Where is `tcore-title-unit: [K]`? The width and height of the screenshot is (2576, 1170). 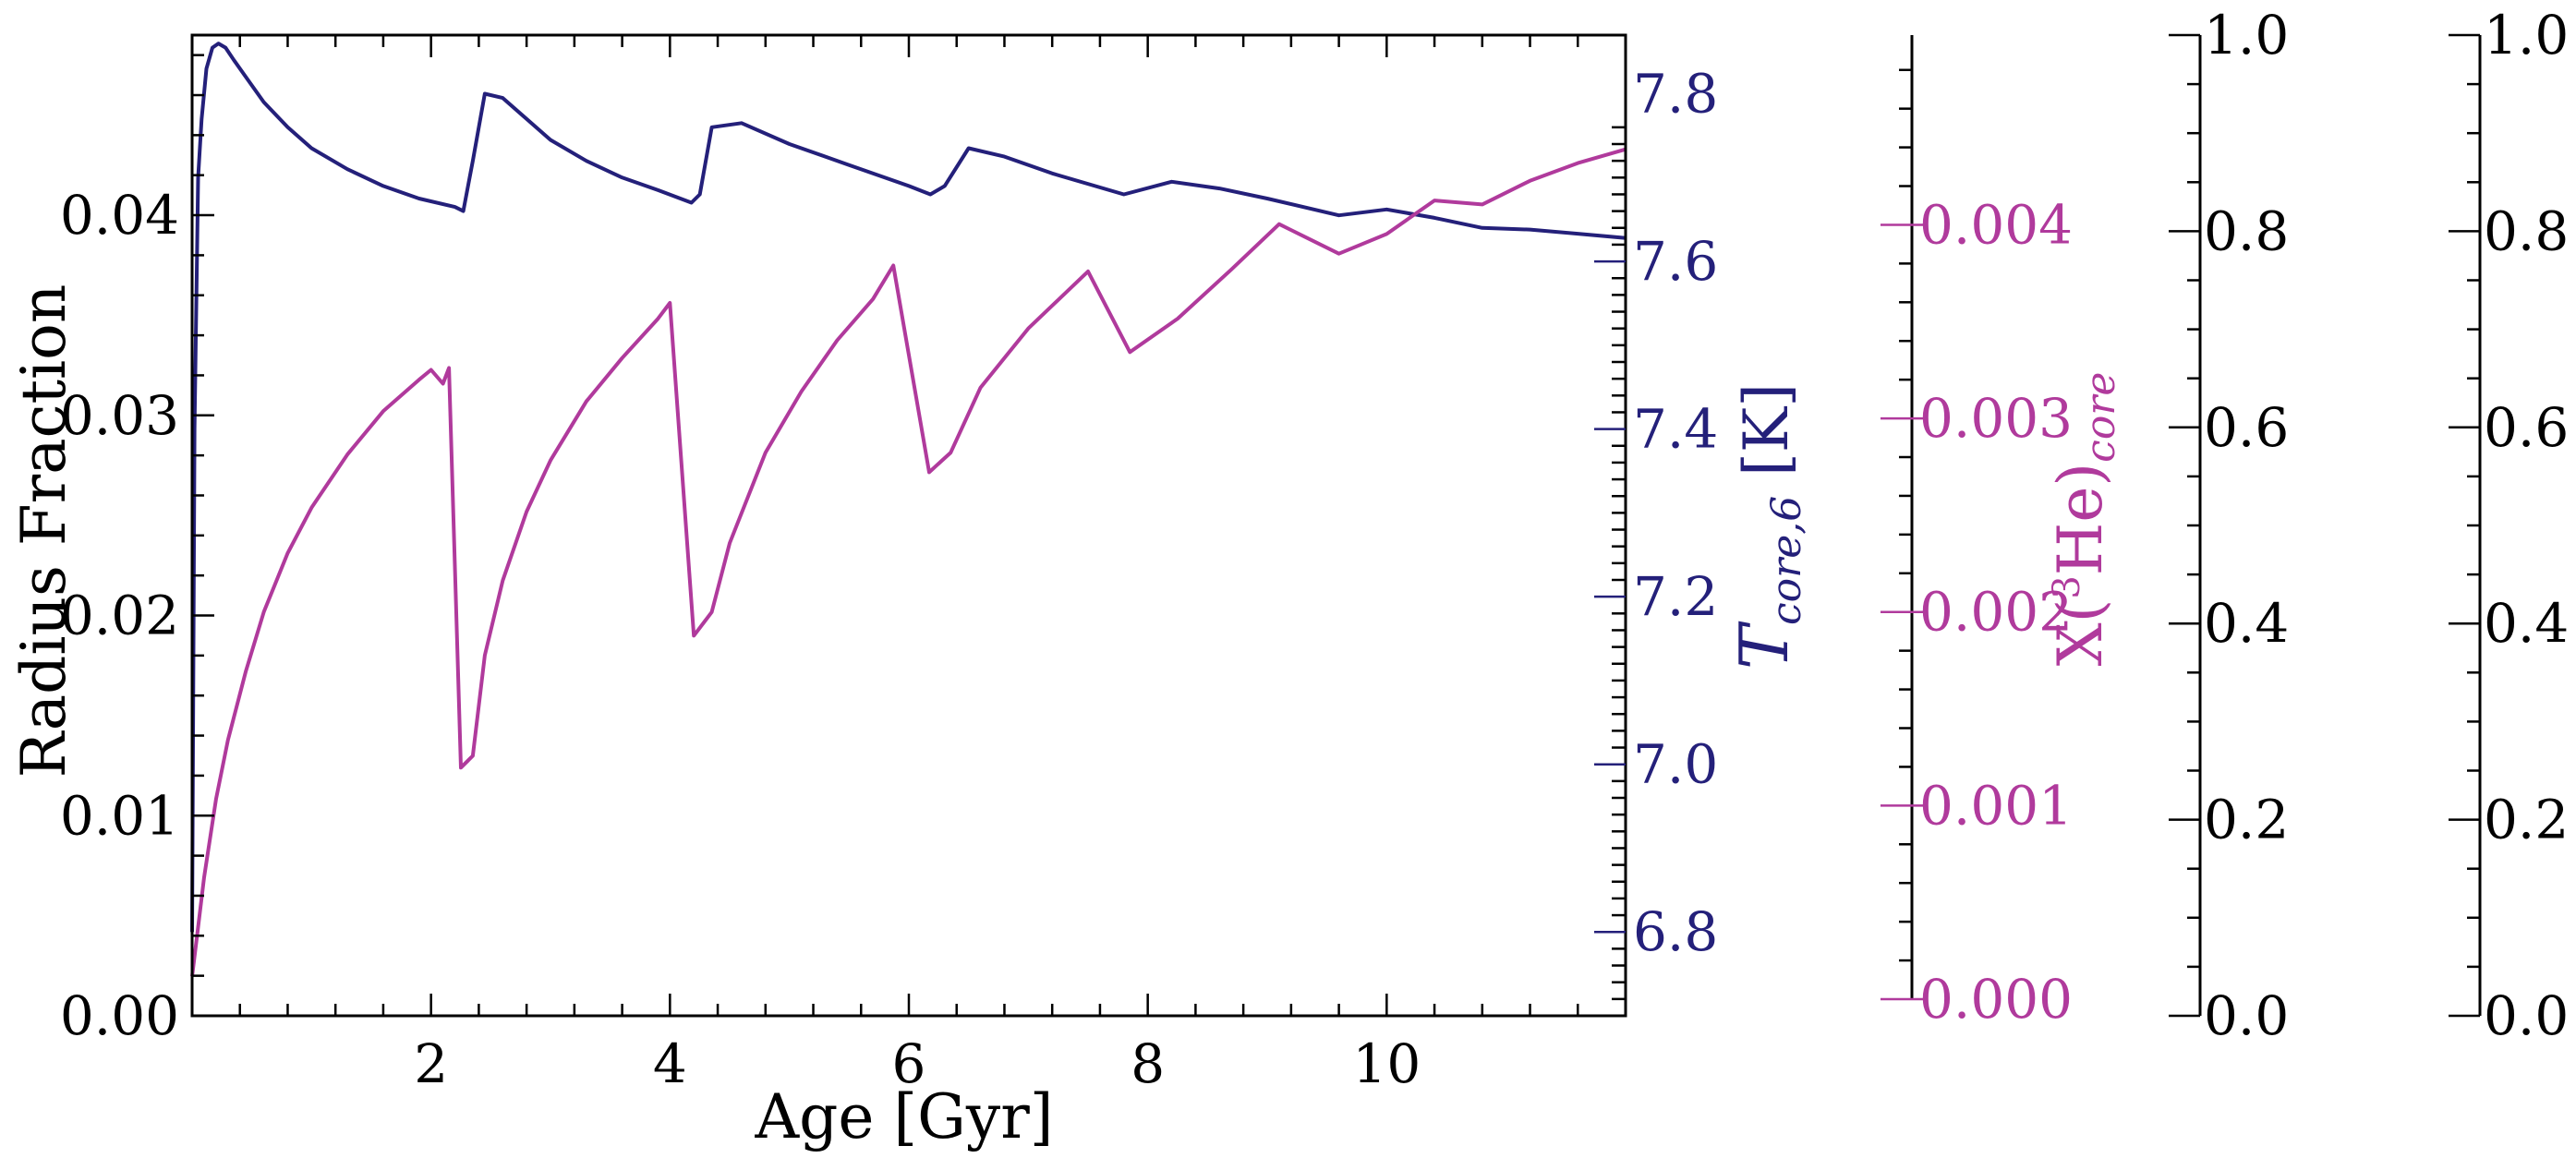 tcore-title-unit: [K] is located at coordinates (1766, 439).